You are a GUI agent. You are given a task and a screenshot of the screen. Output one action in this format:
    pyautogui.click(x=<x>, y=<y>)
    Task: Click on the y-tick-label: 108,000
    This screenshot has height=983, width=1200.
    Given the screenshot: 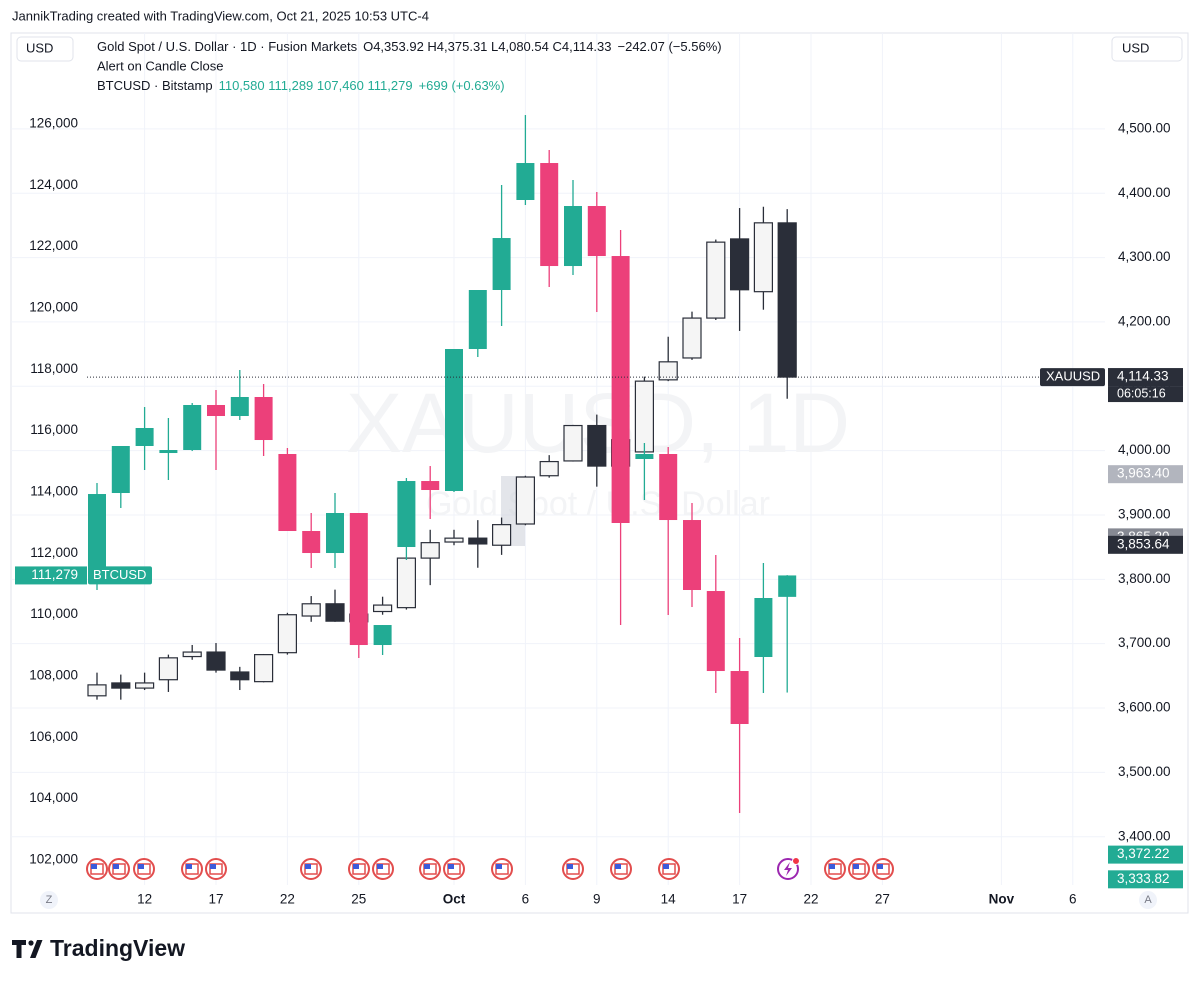 What is the action you would take?
    pyautogui.click(x=53, y=675)
    